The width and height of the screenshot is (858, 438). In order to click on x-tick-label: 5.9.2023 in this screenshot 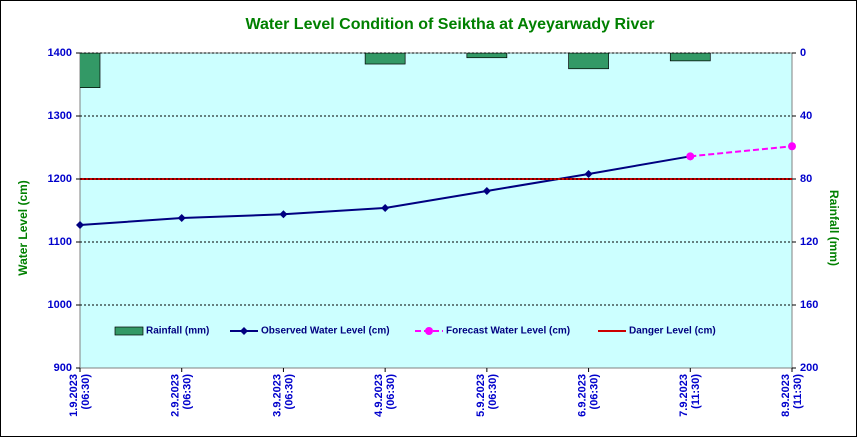, I will do `click(481, 395)`.